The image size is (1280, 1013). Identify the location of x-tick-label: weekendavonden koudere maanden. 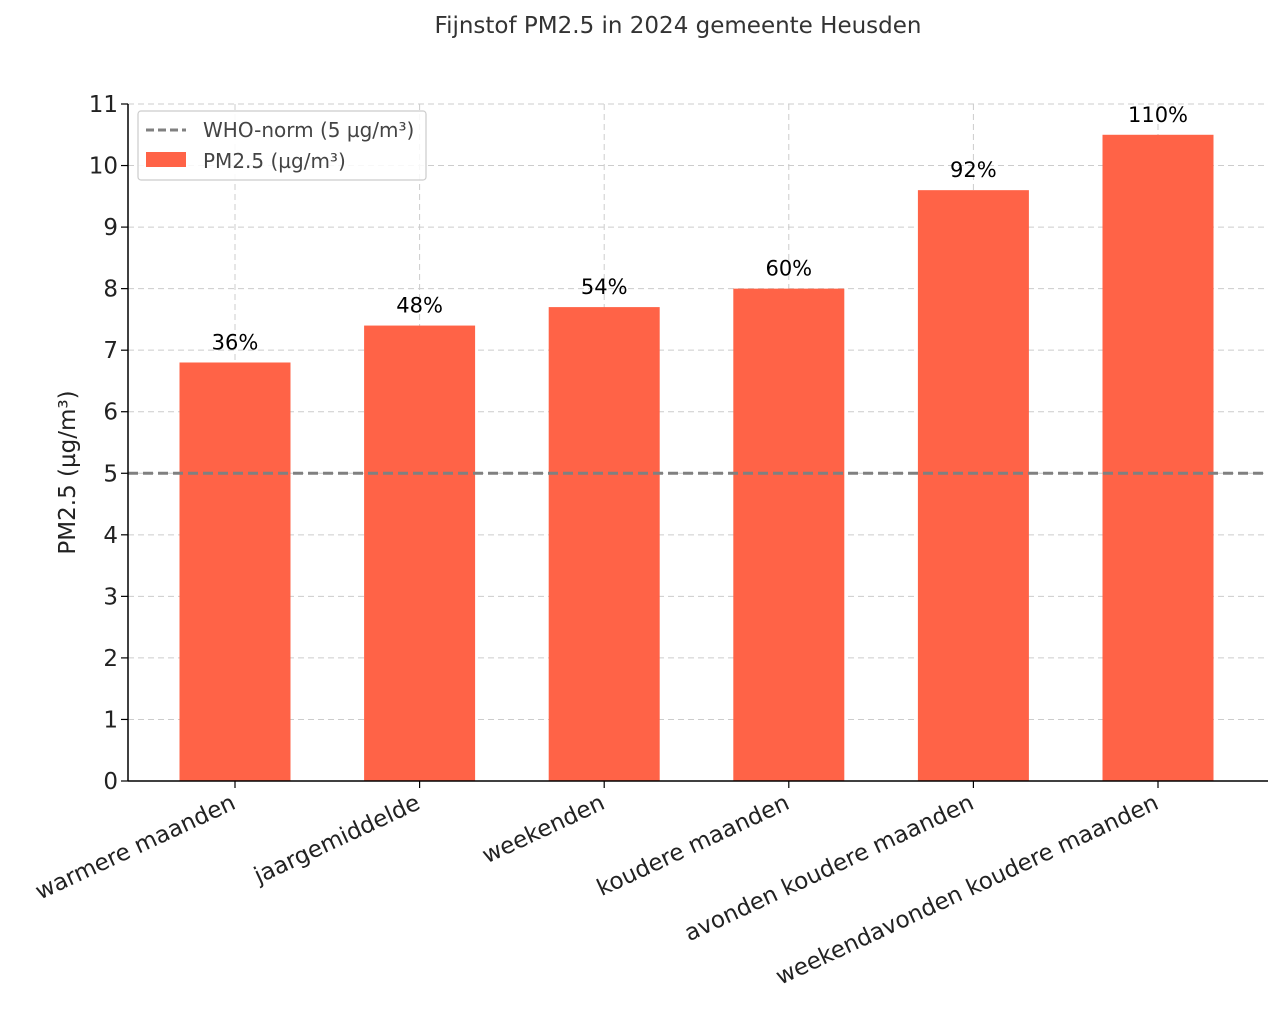
(967, 890).